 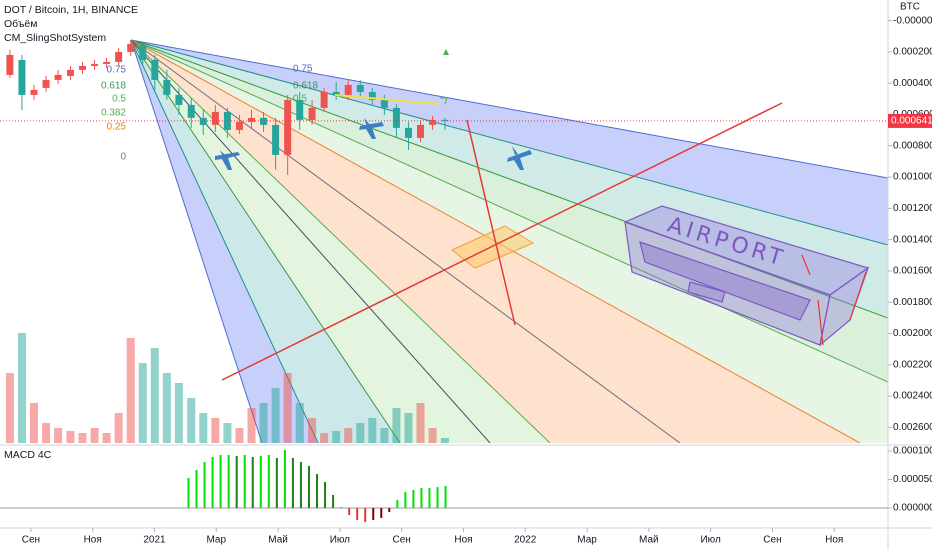 What do you see at coordinates (373, 144) in the screenshot?
I see `plane-icons` at bounding box center [373, 144].